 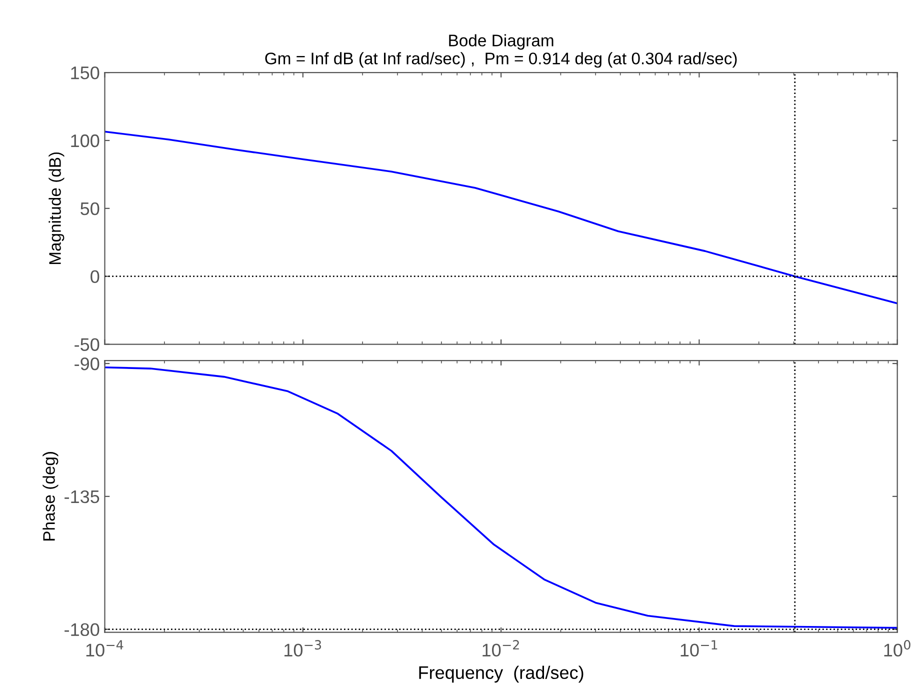 What do you see at coordinates (85, 141) in the screenshot?
I see `y-tick-label: 100` at bounding box center [85, 141].